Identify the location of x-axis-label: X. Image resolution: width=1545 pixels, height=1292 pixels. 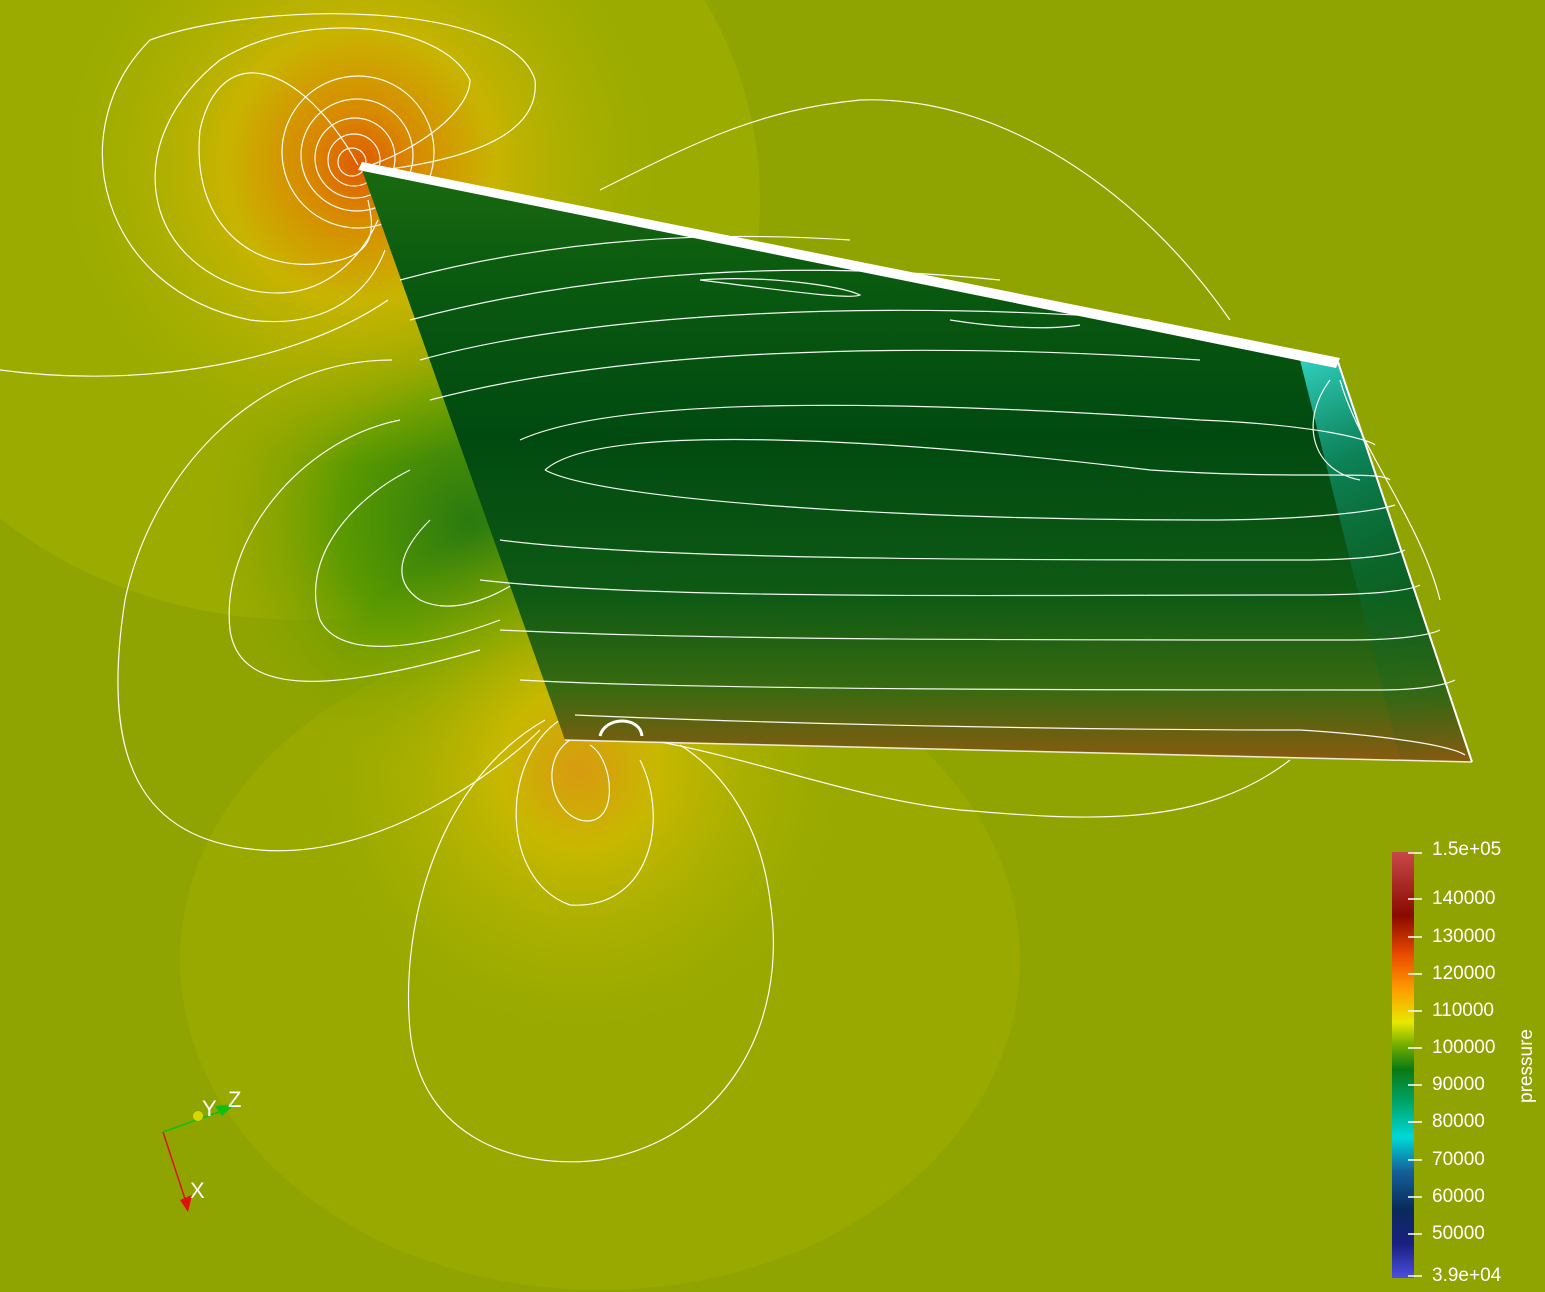
(197, 1191).